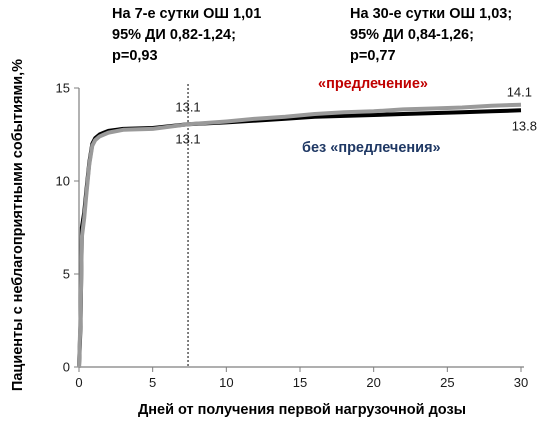  I want to click on annotation-day30-line1: На 30-е сутки ОШ 1,03;, so click(431, 14).